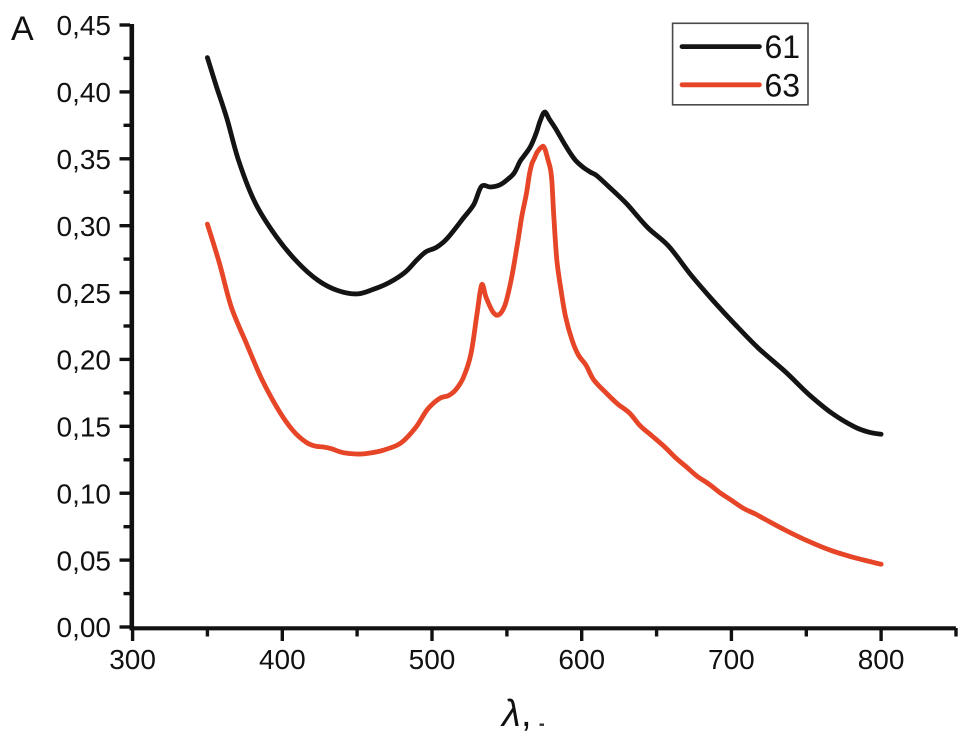 Image resolution: width=974 pixels, height=741 pixels. What do you see at coordinates (22, 29) in the screenshot?
I see `svg-text: A` at bounding box center [22, 29].